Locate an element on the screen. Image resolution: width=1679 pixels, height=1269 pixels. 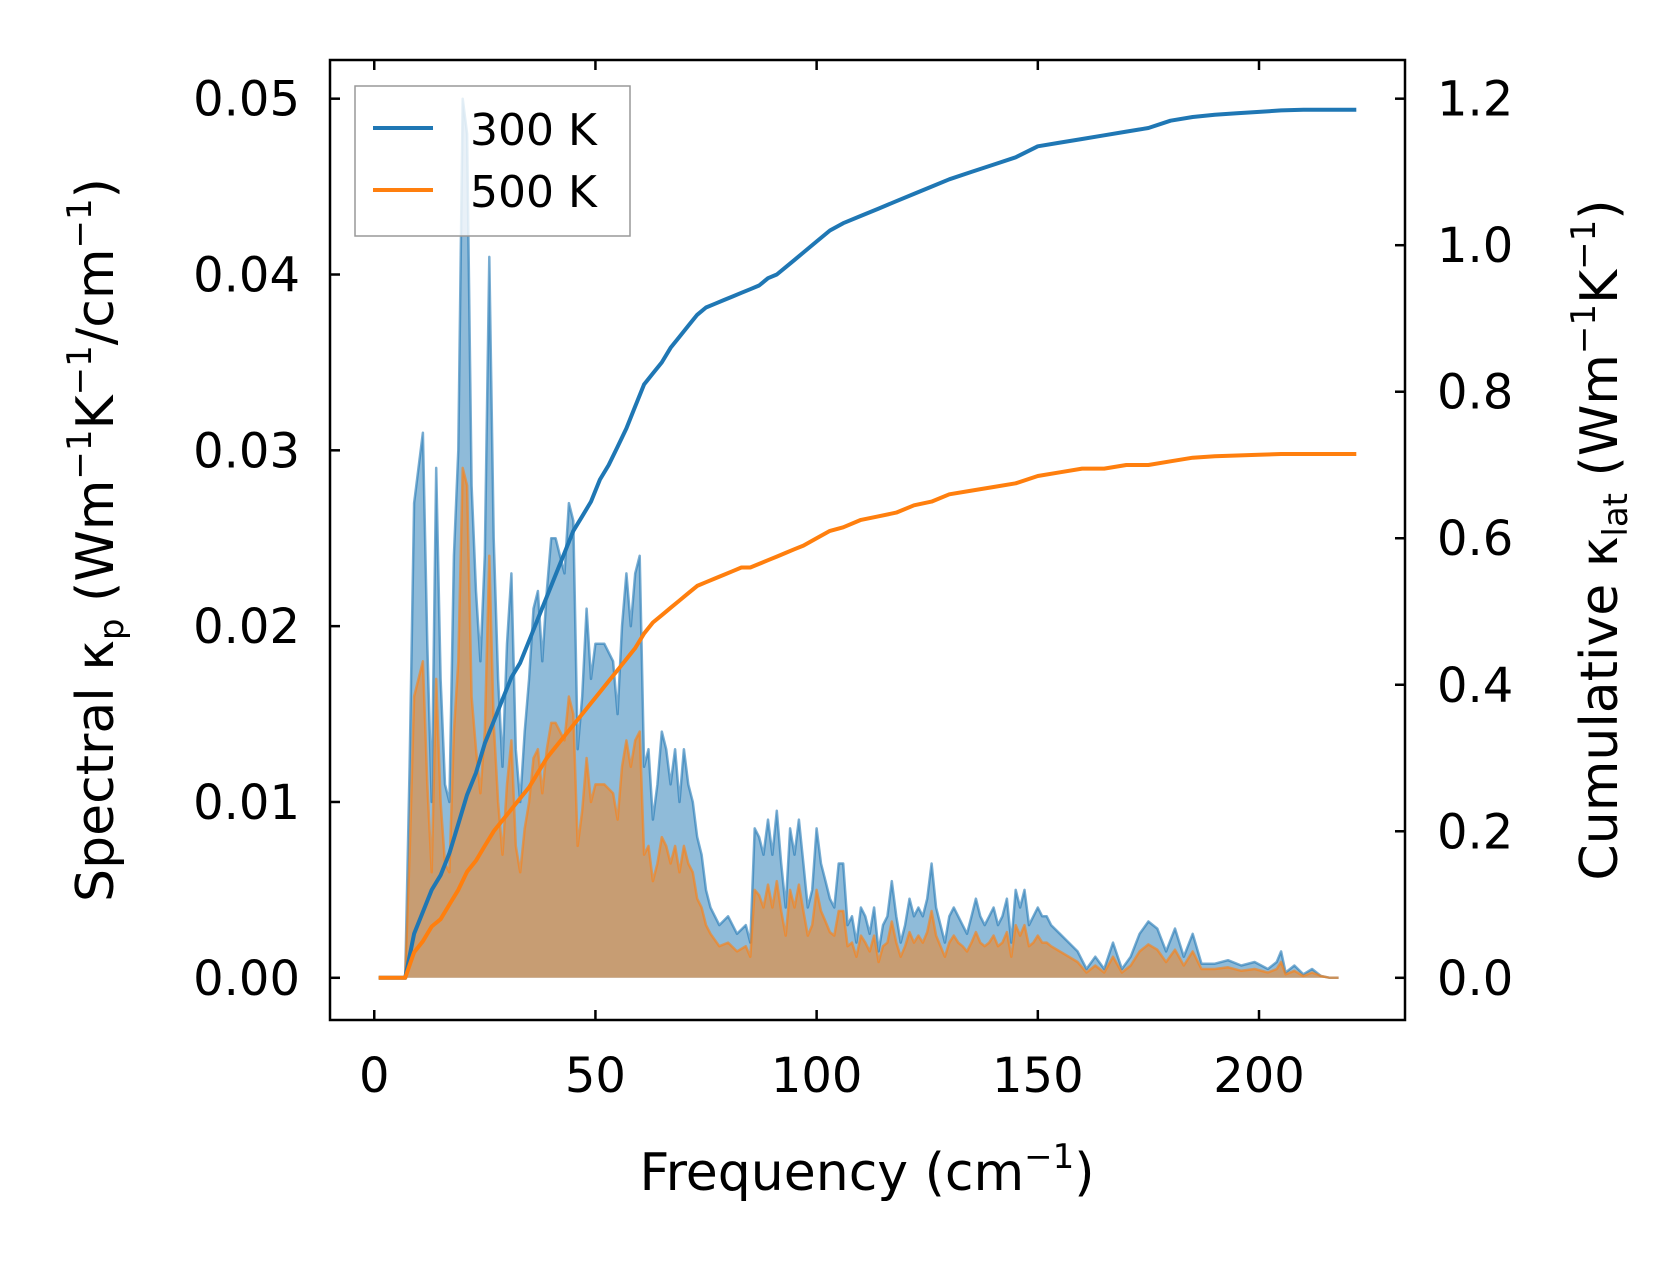
x-axis-label: Frequency (cm−1) is located at coordinates (866, 1170).